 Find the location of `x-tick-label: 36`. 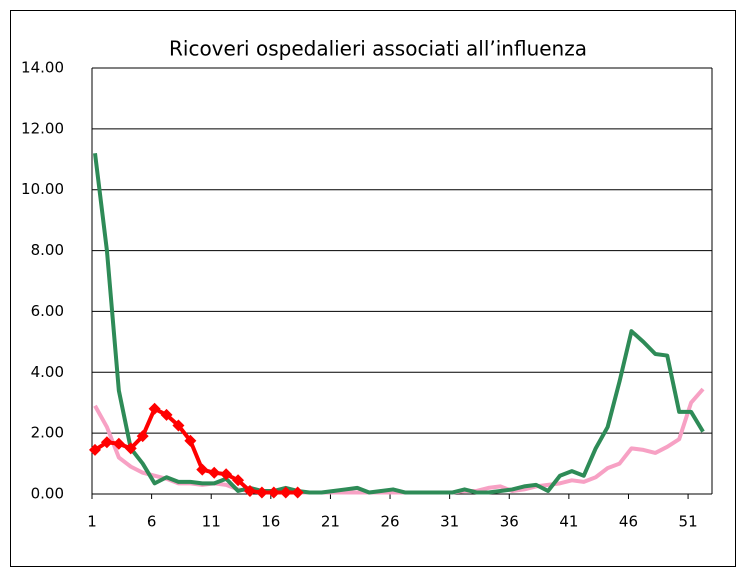

x-tick-label: 36 is located at coordinates (509, 522).